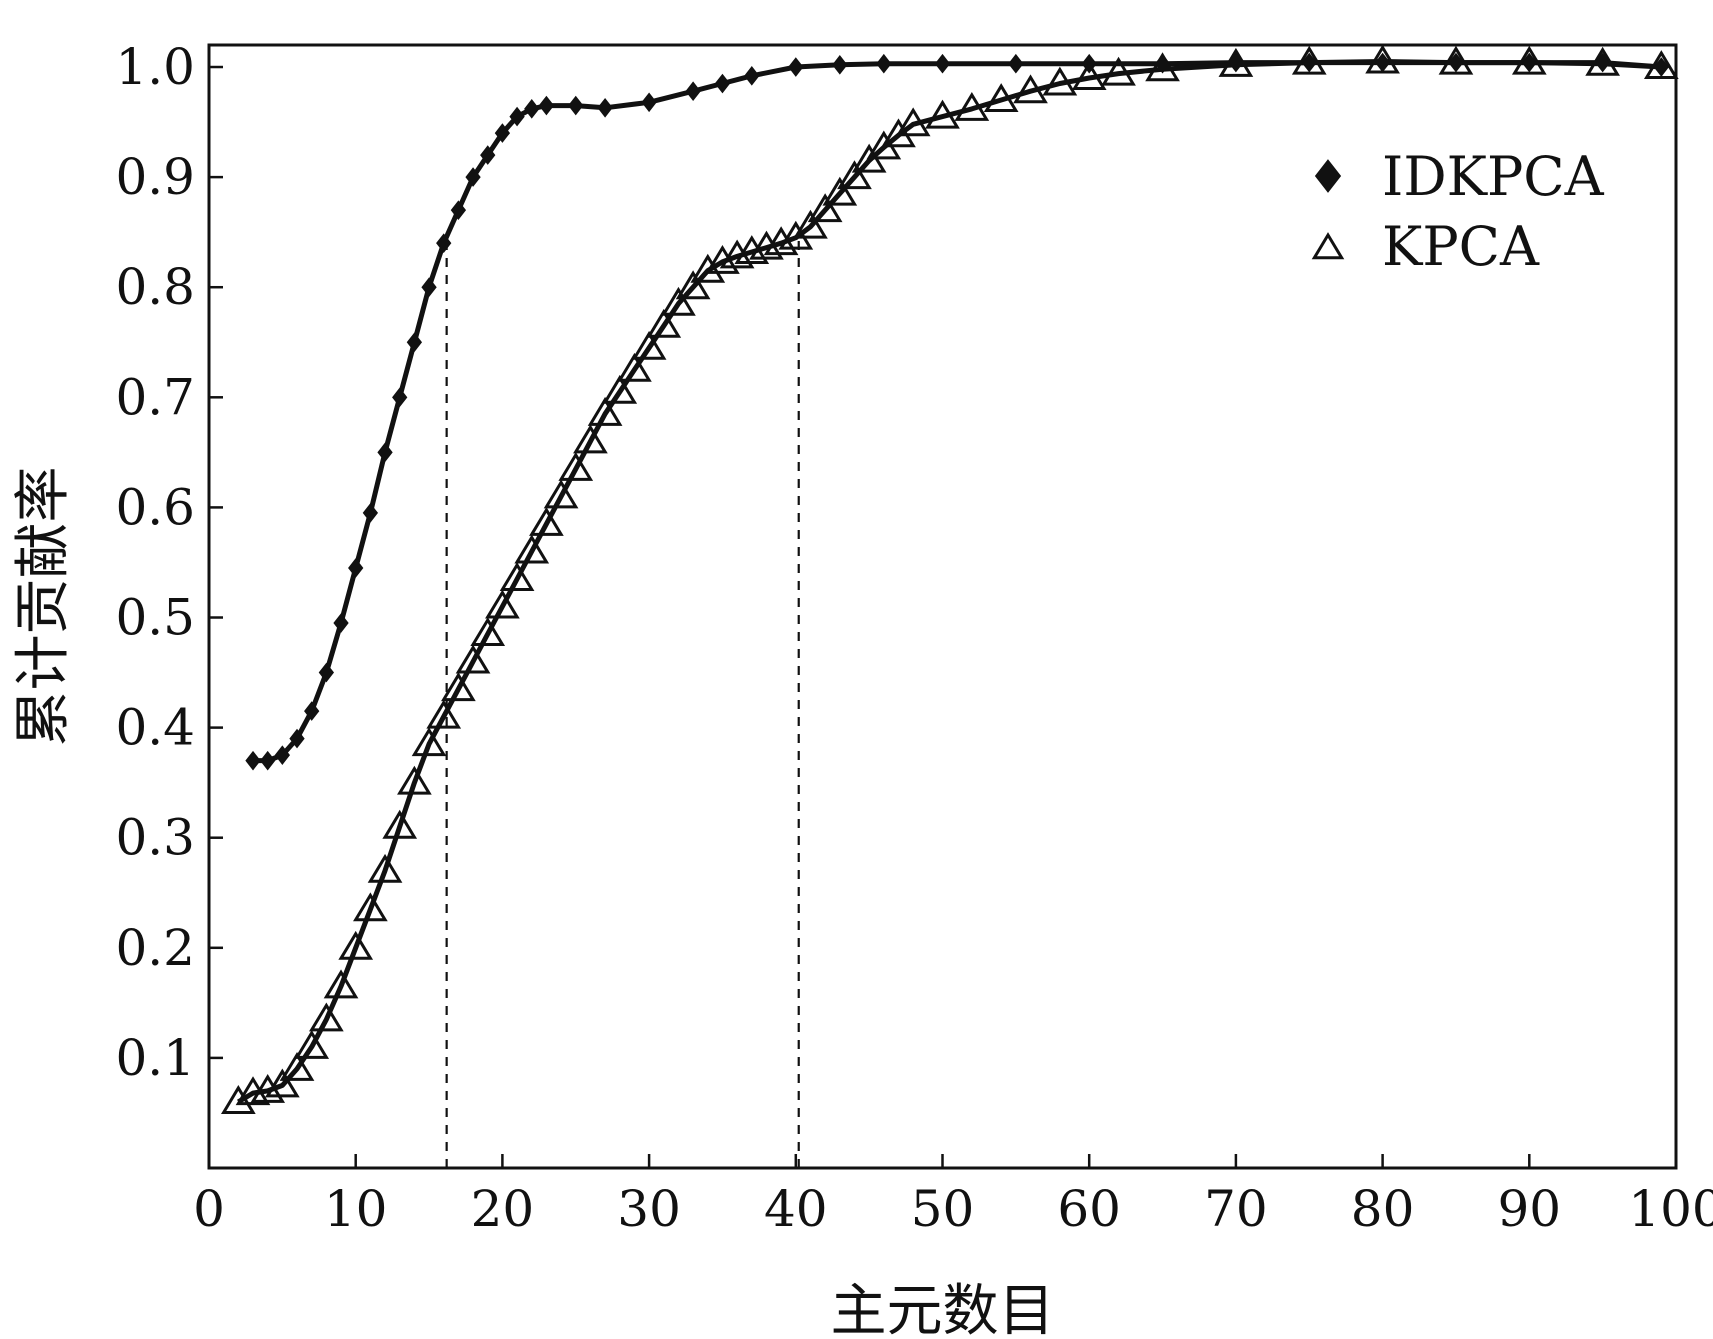  What do you see at coordinates (943, 1209) in the screenshot?
I see `x-tick-label: 50` at bounding box center [943, 1209].